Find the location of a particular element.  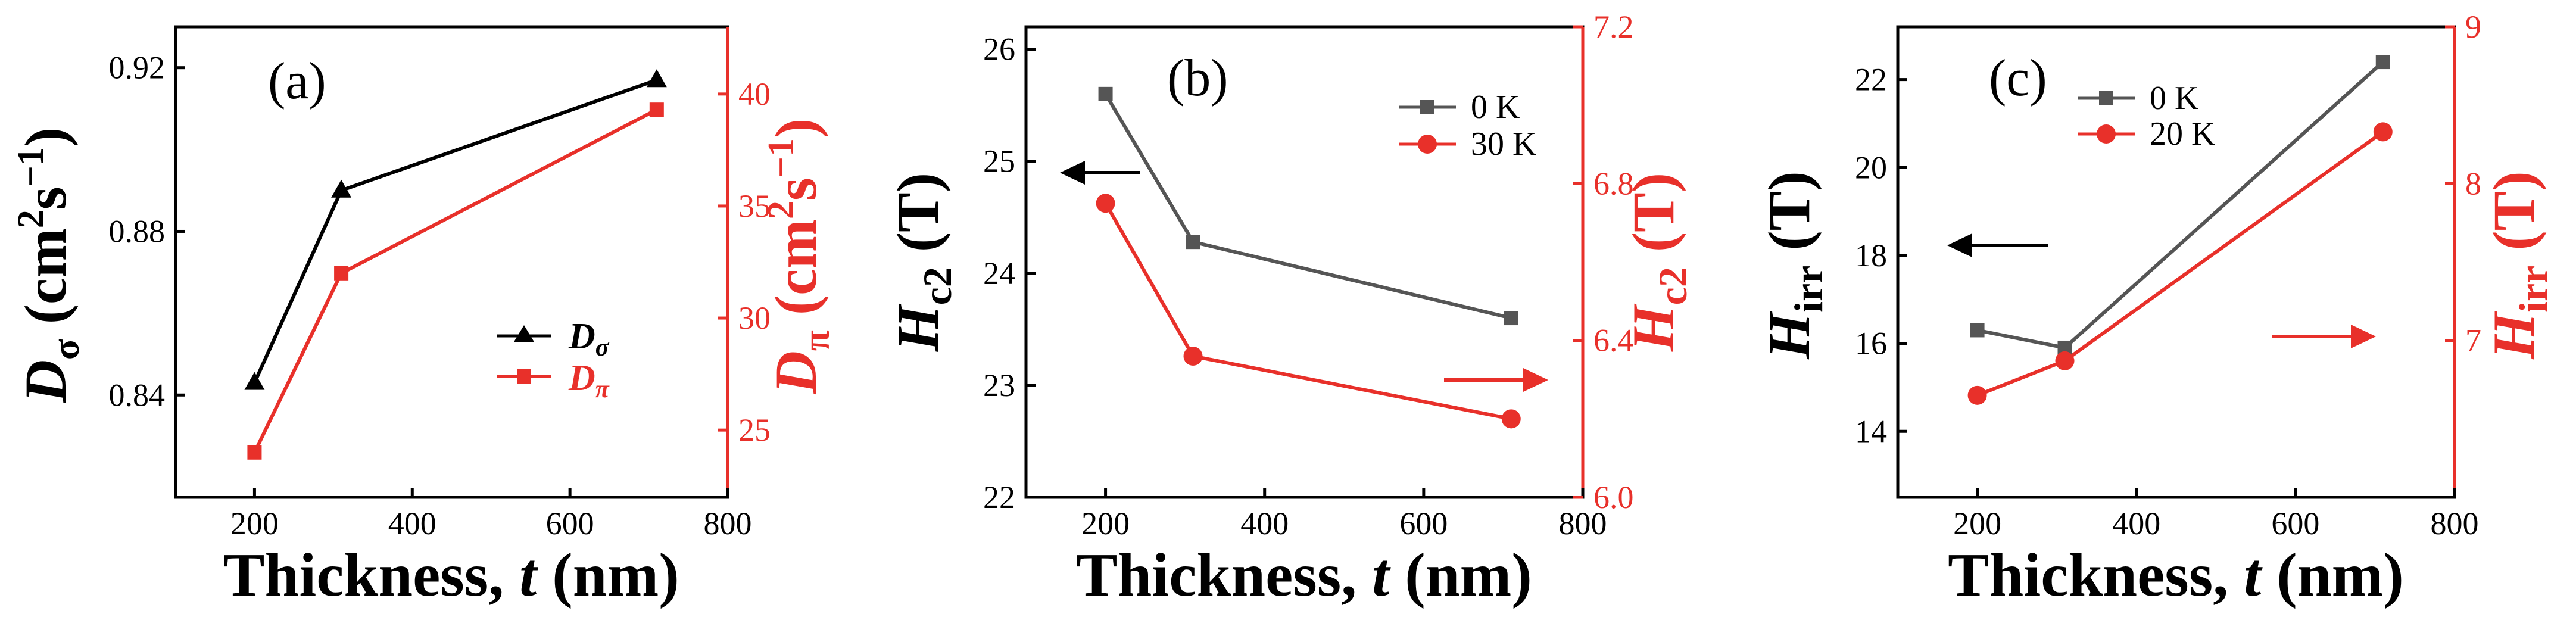

panel-c-xtick-label: 400 is located at coordinates (2136, 523).